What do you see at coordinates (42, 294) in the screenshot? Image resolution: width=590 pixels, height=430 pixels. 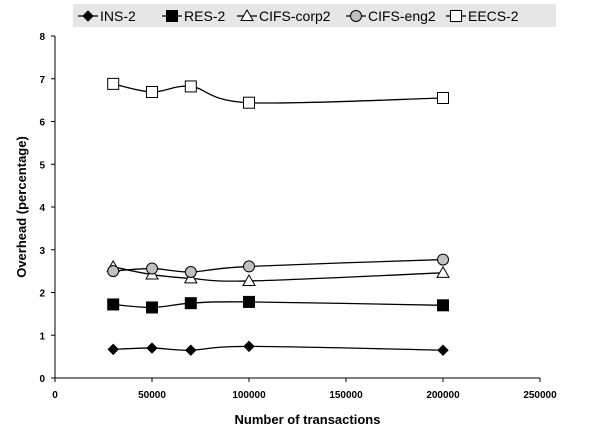 I see `y-tick-label: 2` at bounding box center [42, 294].